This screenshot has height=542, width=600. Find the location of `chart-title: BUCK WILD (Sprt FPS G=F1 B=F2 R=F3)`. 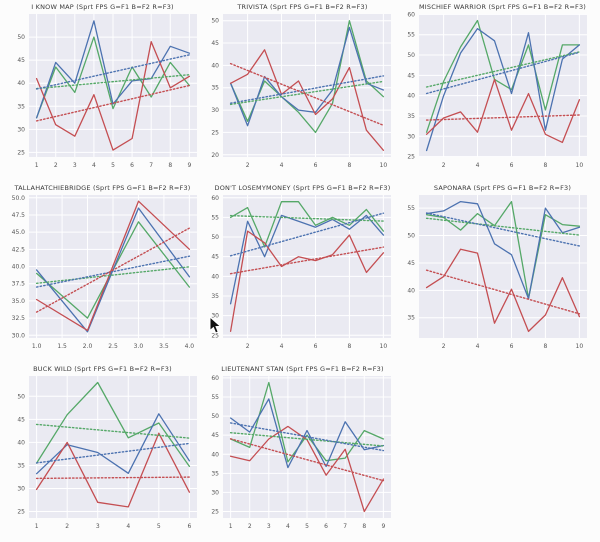

chart-title: BUCK WILD (Sprt FPS G=F1 B=F2 R=F3) is located at coordinates (102, 369).